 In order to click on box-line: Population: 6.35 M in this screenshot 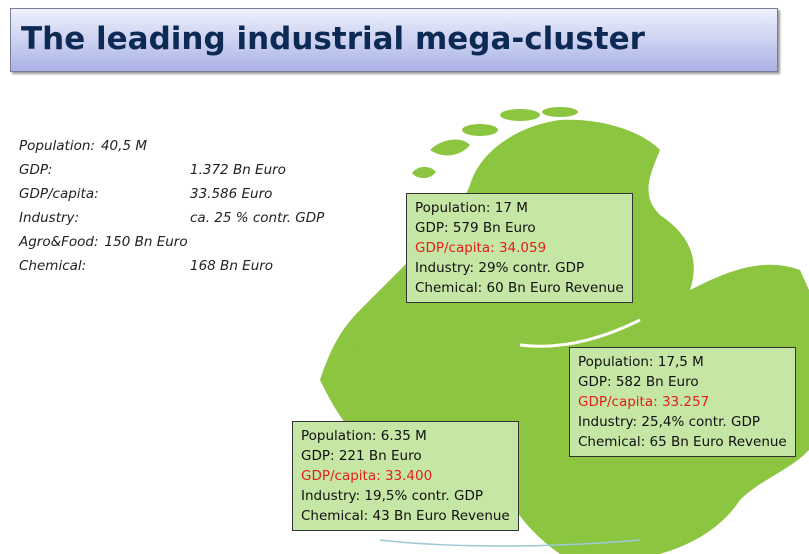, I will do `click(364, 436)`.